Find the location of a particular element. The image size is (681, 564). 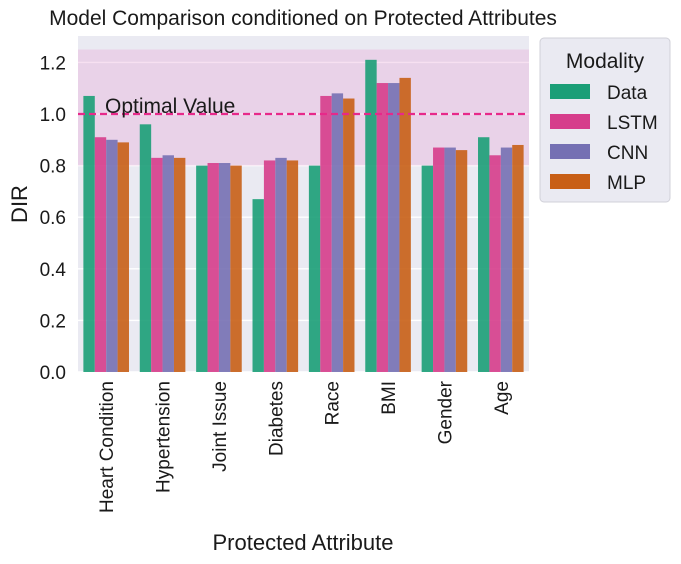

legend: Modality Data LSTM CNN MLP is located at coordinates (605, 120).